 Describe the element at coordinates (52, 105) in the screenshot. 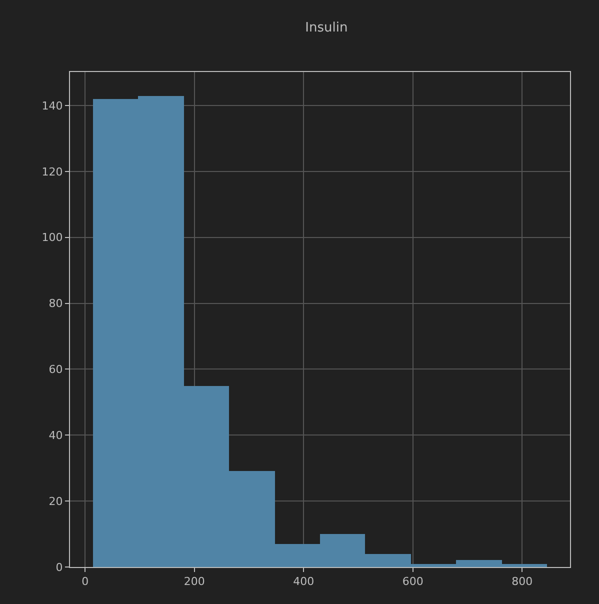

I see `y-tick-label: 140` at that location.